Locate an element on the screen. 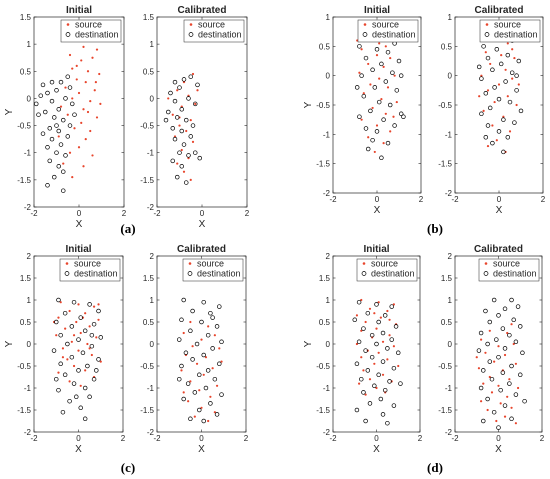  points-layer is located at coordinates (183, 128).